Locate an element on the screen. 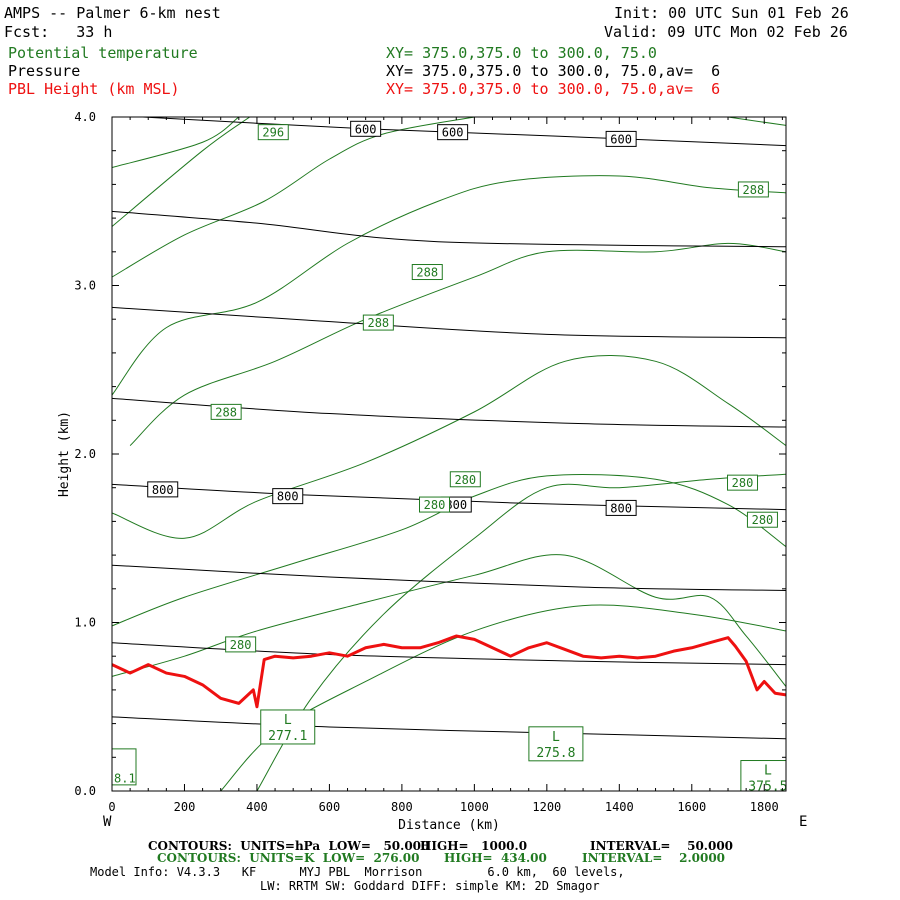 This screenshot has height=900, width=900. field-pressure: Pressure is located at coordinates (44, 71).